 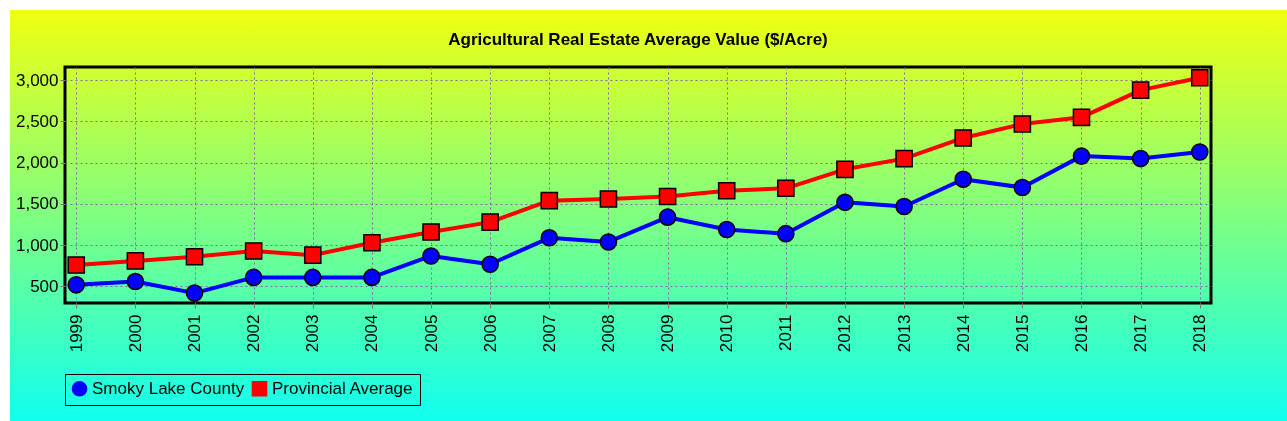 What do you see at coordinates (904, 333) in the screenshot?
I see `x-tick-label: 2013` at bounding box center [904, 333].